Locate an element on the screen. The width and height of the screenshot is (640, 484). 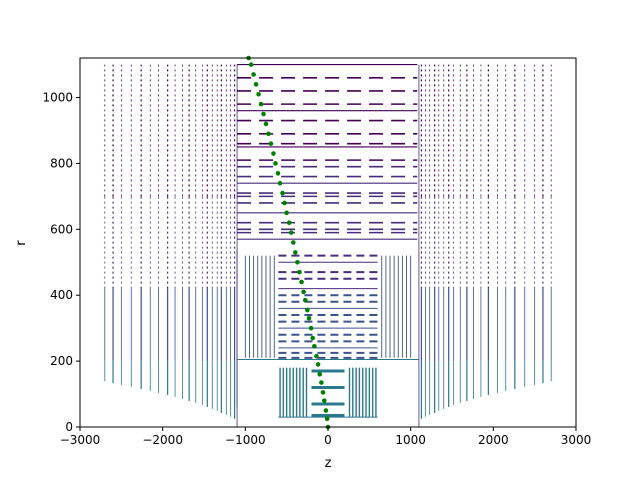
y-tick-label: 0 is located at coordinates (69, 427).